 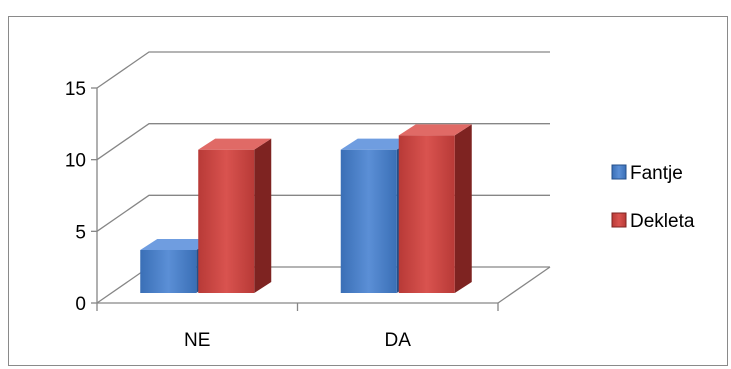 I want to click on floor-right-edge, so click(x=524, y=285).